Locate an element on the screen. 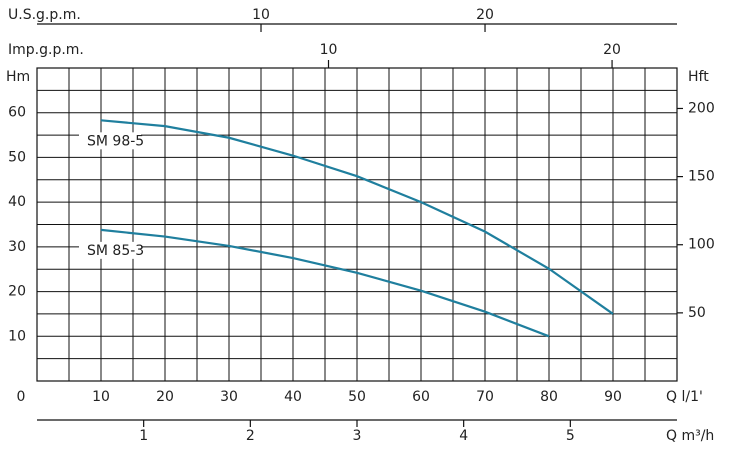 The image size is (731, 452). x-tick-label: 0 is located at coordinates (21, 397).